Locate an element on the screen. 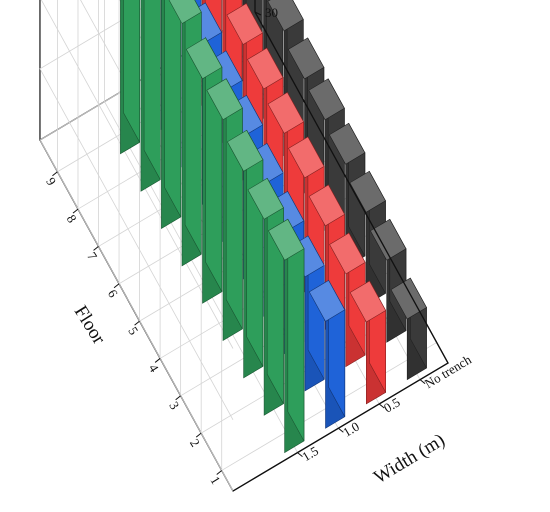  width-tick-label: 0.5 is located at coordinates (392, 404).